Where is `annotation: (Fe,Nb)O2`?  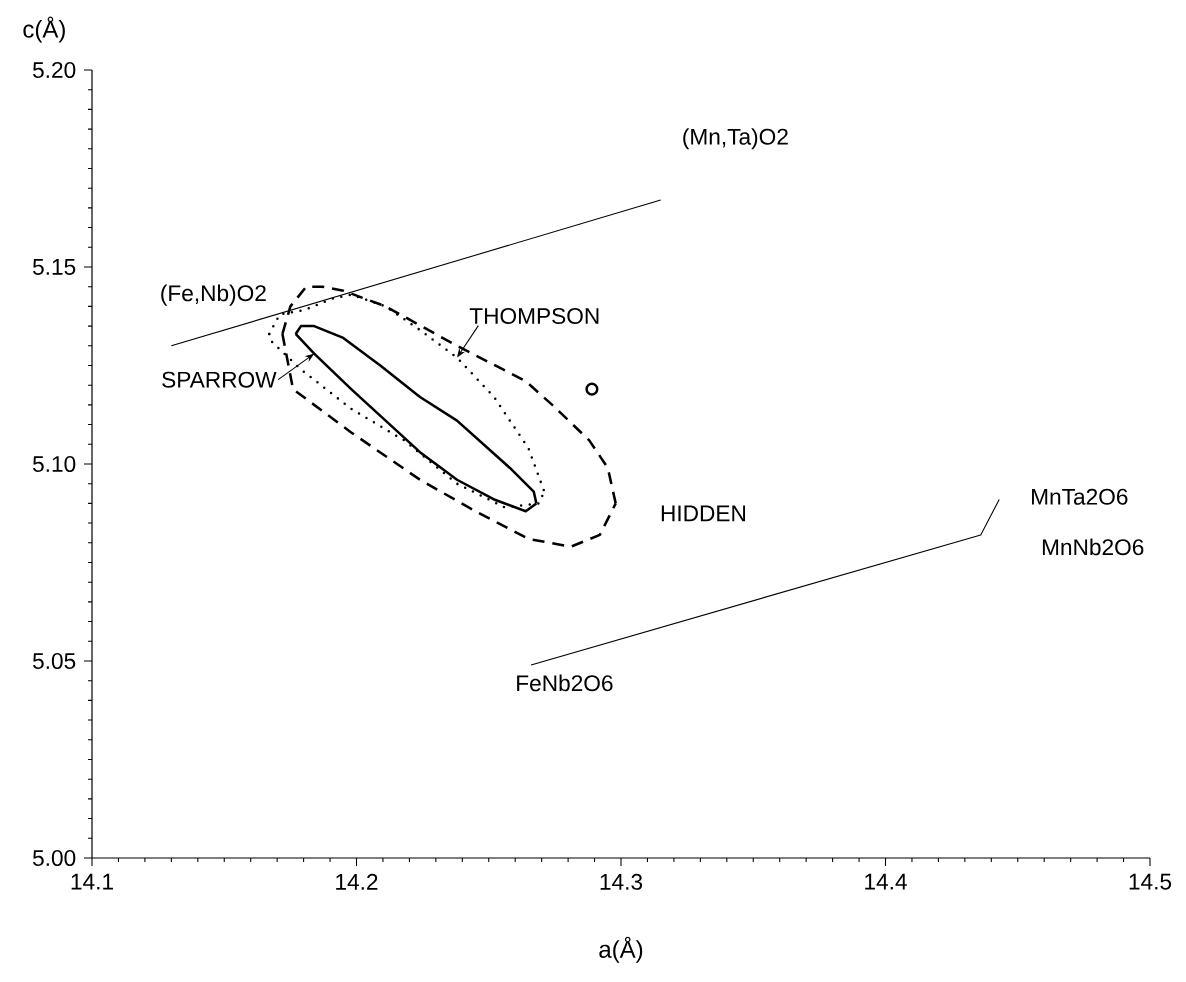
annotation: (Fe,Nb)O2 is located at coordinates (213, 295).